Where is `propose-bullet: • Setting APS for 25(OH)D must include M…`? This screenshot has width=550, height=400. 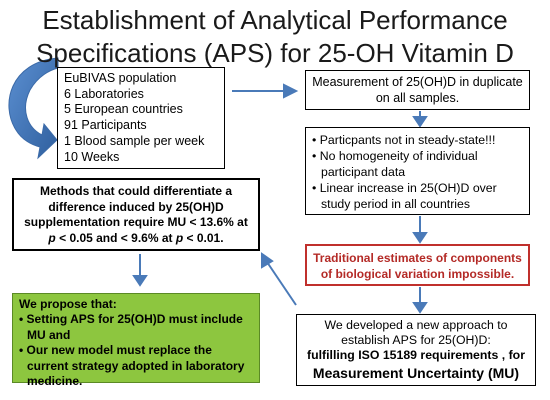
propose-bullet: • Setting APS for 25(OH)D must include M… is located at coordinates (131, 327).